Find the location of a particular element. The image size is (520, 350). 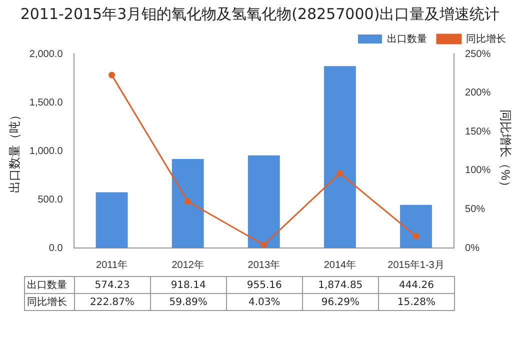

data-label: 222.87% is located at coordinates (112, 302).